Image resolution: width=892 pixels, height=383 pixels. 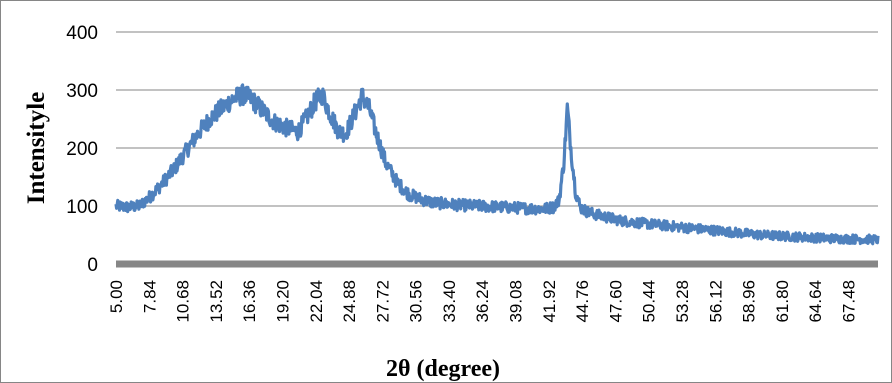 What do you see at coordinates (349, 301) in the screenshot?
I see `x-tick-label: 24.88` at bounding box center [349, 301].